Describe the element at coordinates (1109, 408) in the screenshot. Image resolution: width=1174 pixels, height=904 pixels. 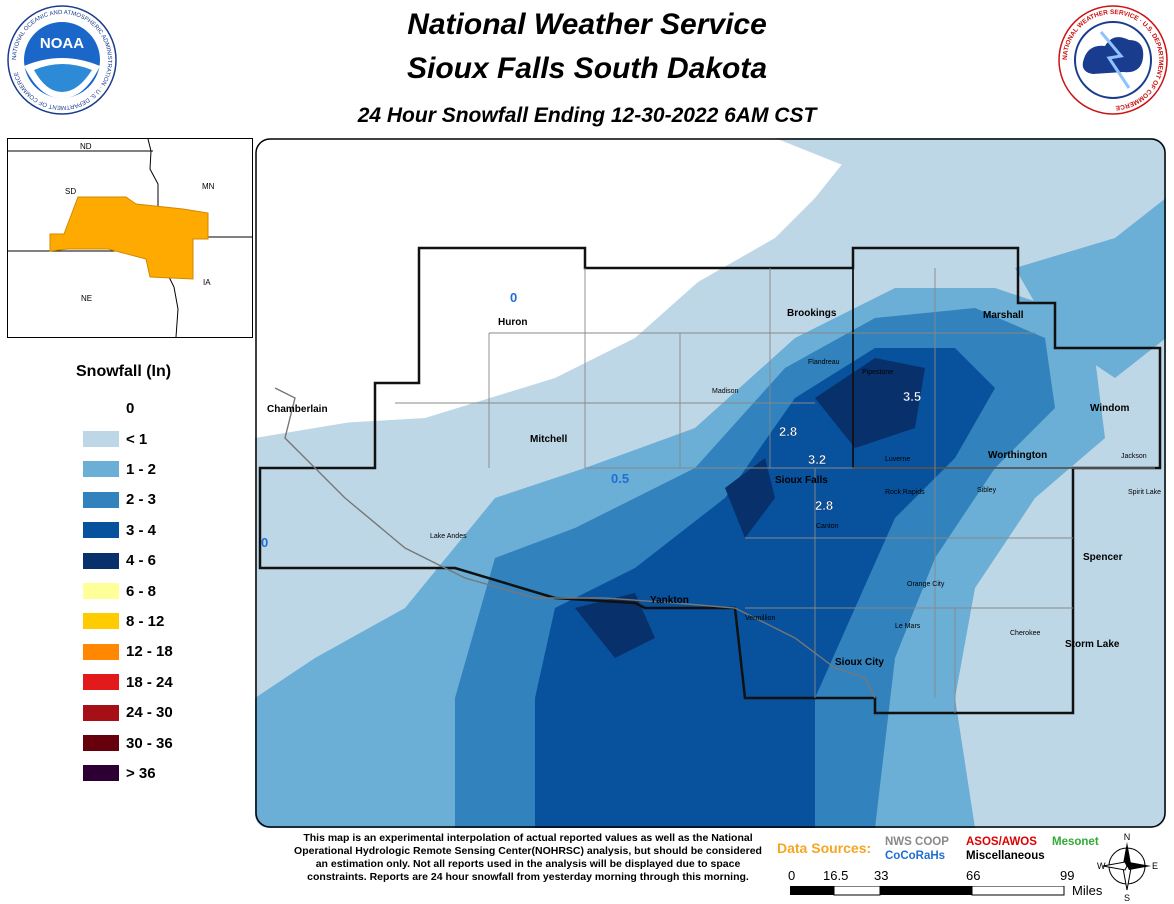
I see `city-label: Windom` at that location.